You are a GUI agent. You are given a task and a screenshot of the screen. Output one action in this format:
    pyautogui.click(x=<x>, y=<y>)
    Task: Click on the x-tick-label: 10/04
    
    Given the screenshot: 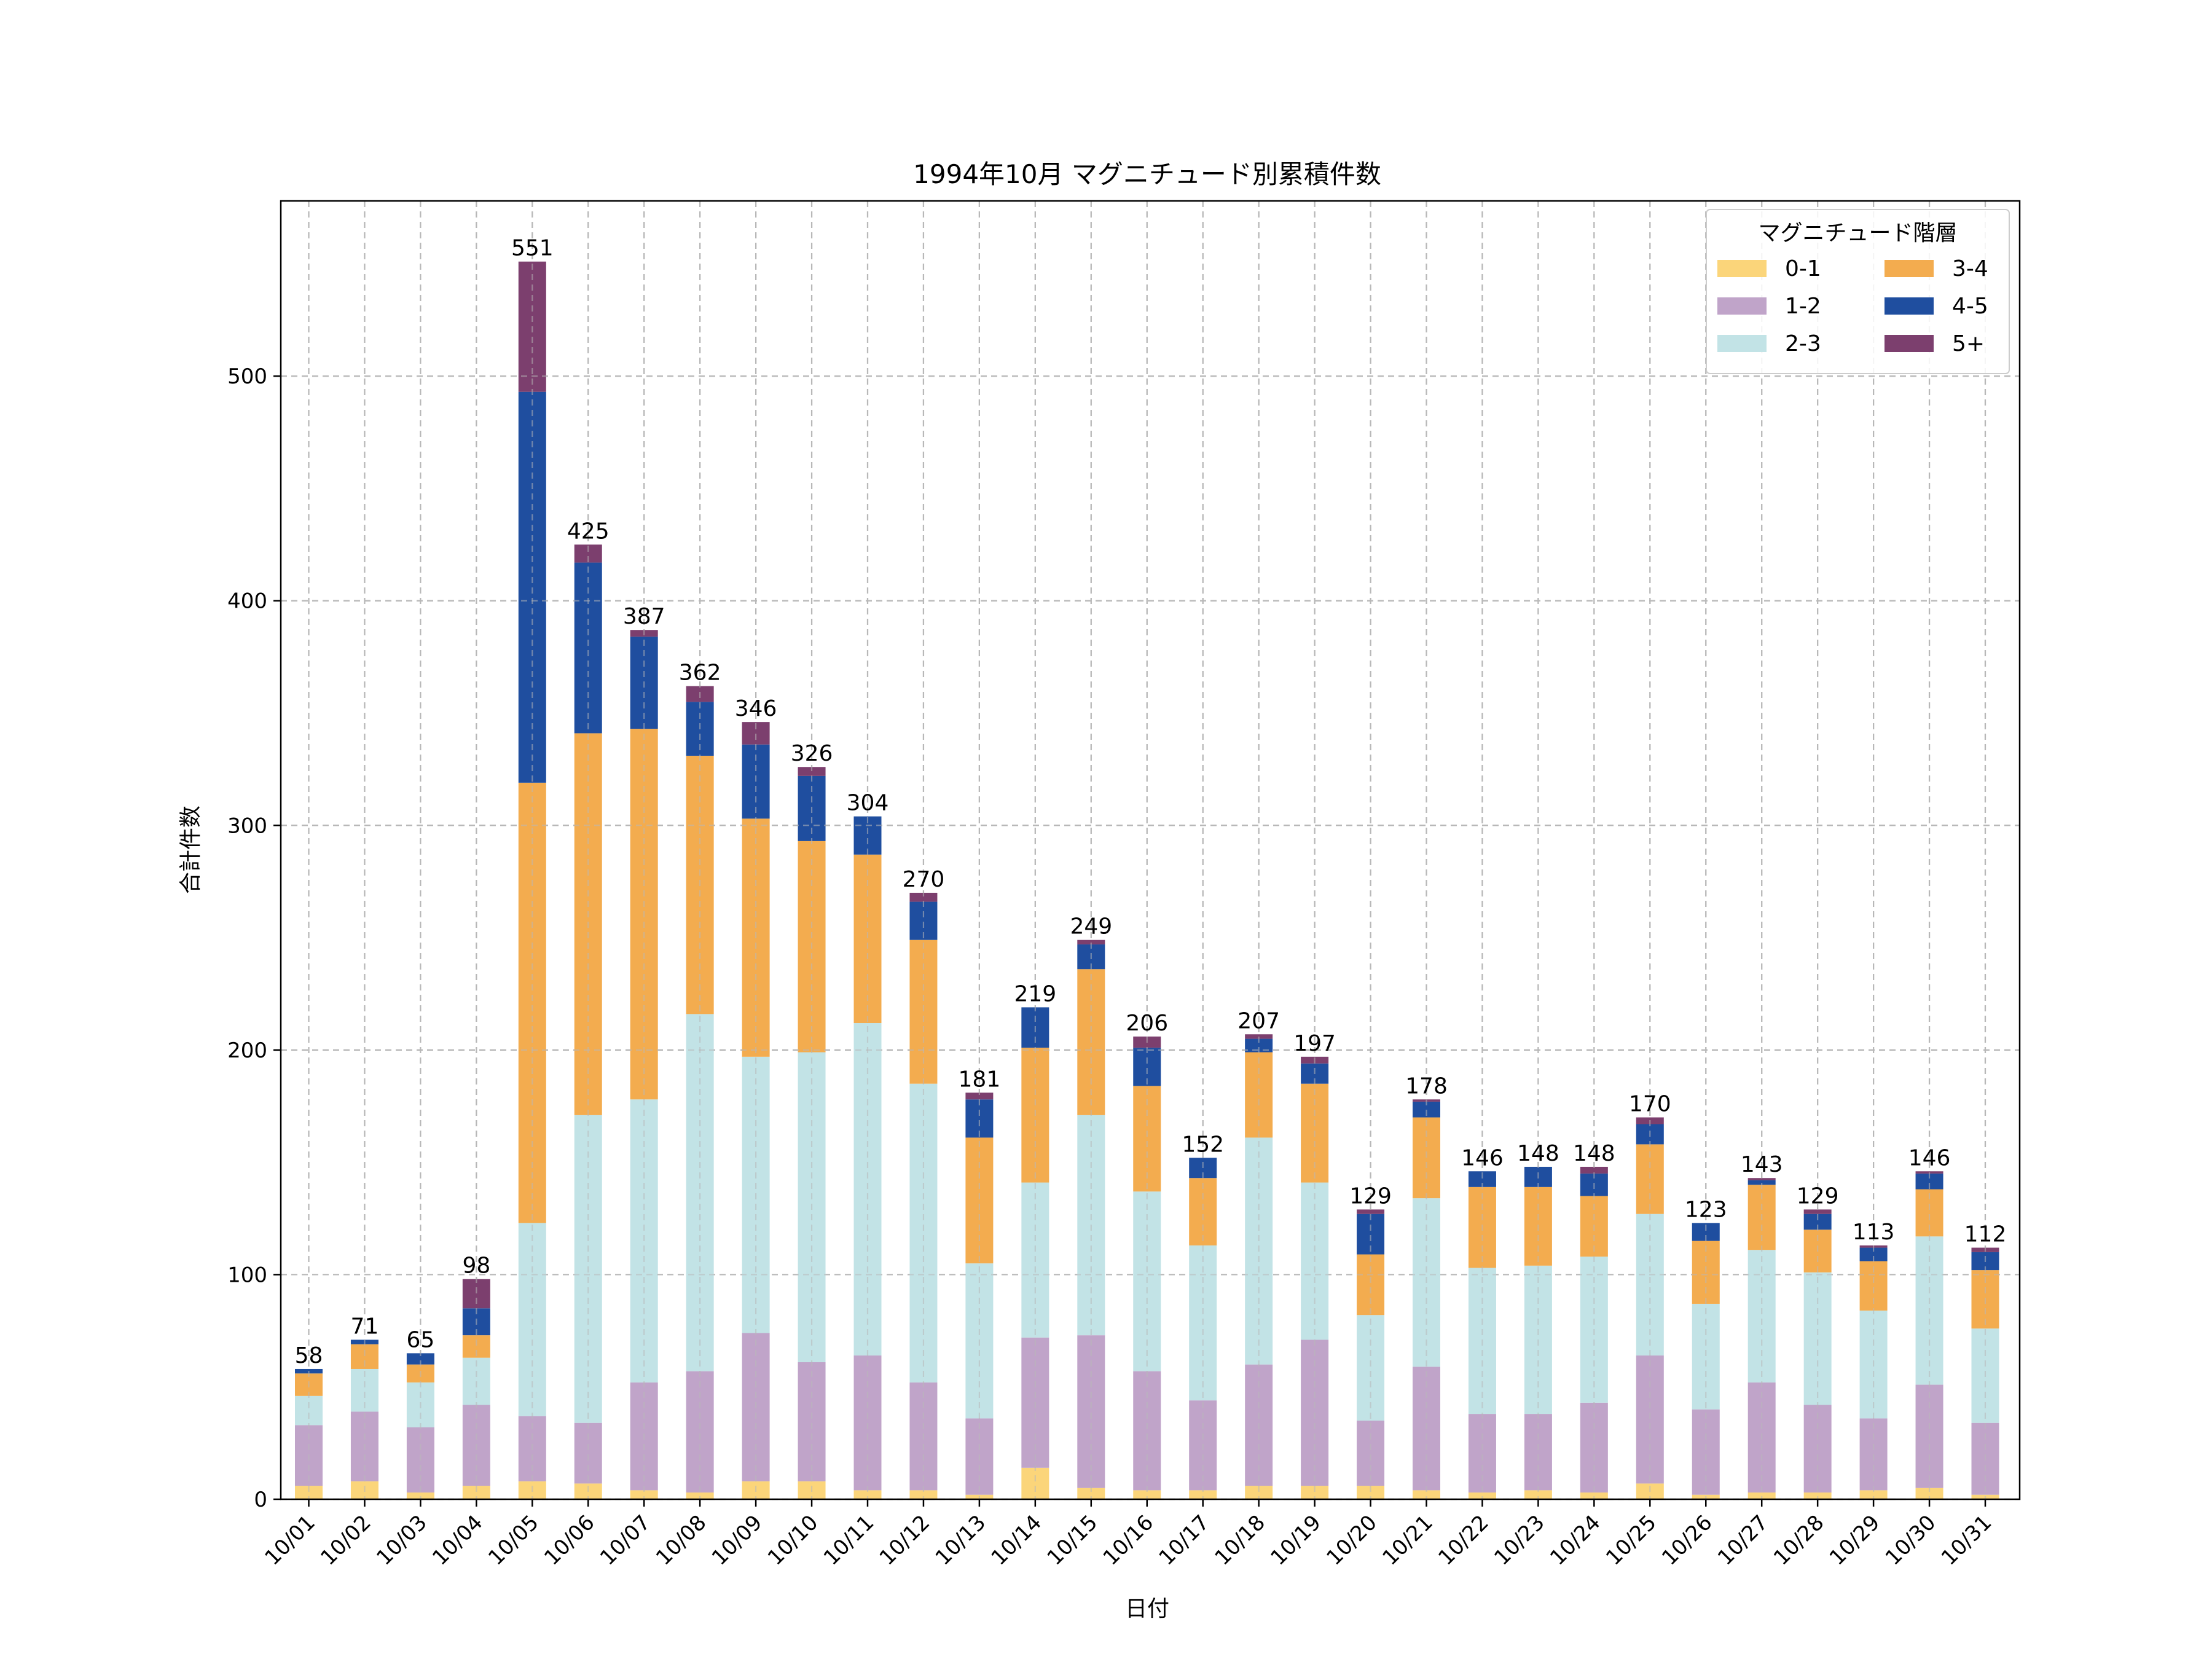 What is the action you would take?
    pyautogui.click(x=458, y=1540)
    